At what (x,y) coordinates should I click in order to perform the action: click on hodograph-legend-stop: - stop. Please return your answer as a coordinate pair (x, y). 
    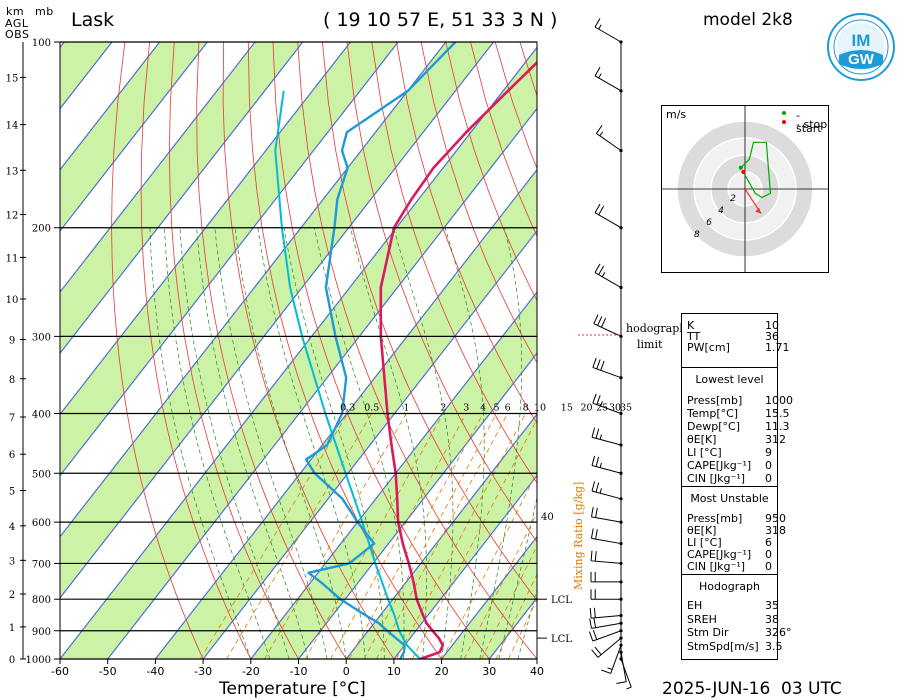
    Looking at the image, I should click on (812, 124).